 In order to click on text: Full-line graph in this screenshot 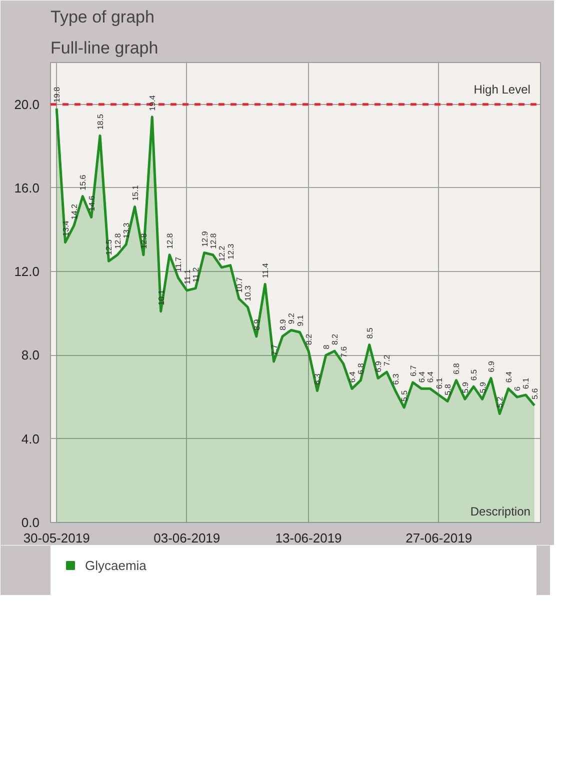, I will do `click(104, 48)`.